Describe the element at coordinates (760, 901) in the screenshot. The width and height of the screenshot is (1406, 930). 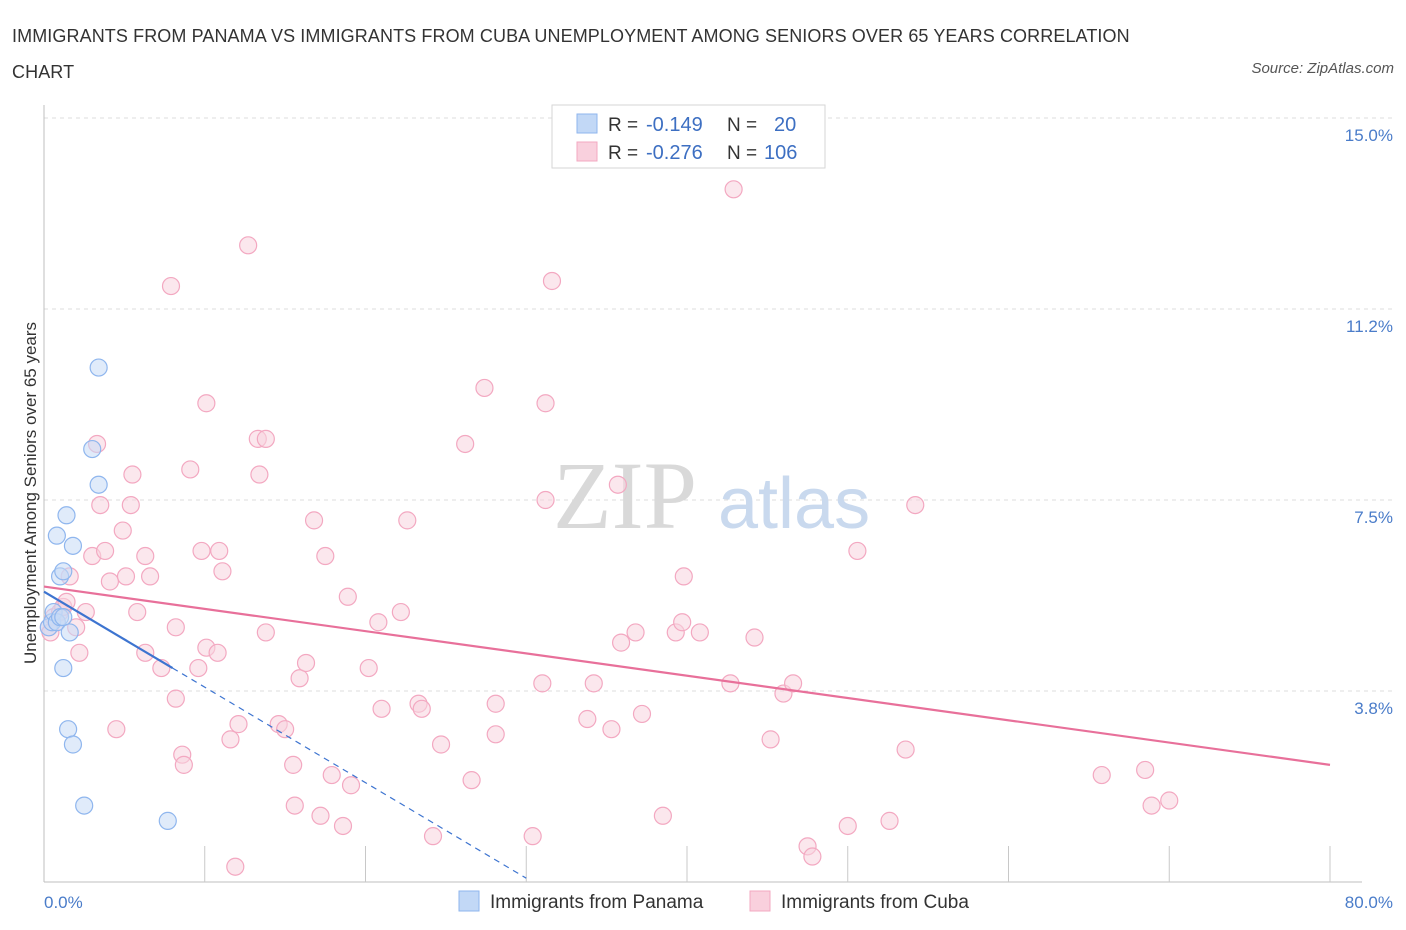
I see `legend-swatch-cuba` at that location.